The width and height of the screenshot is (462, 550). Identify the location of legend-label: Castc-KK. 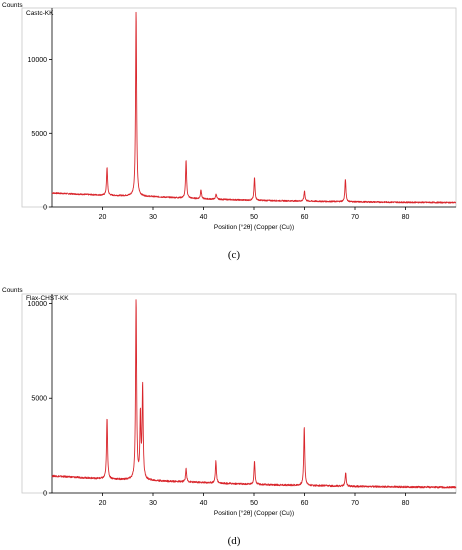
(40, 13).